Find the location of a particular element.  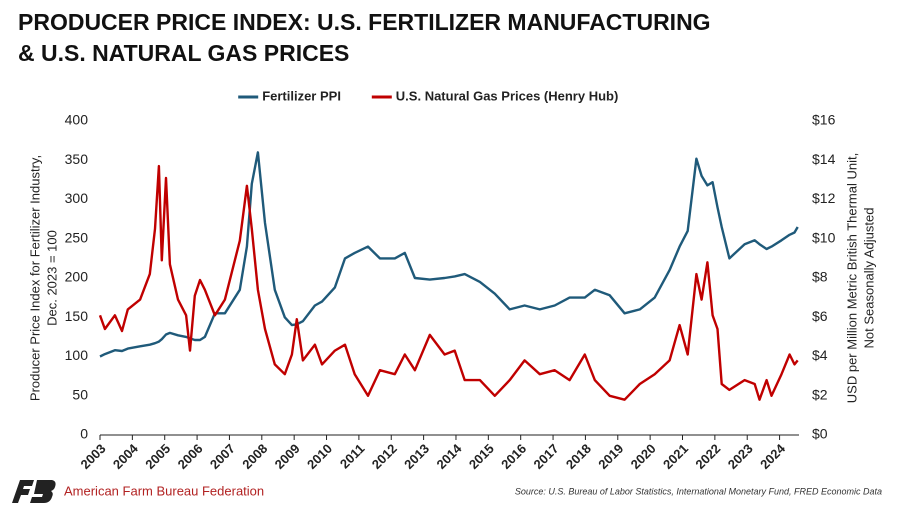

x-tick-label: 2020 is located at coordinates (643, 456).